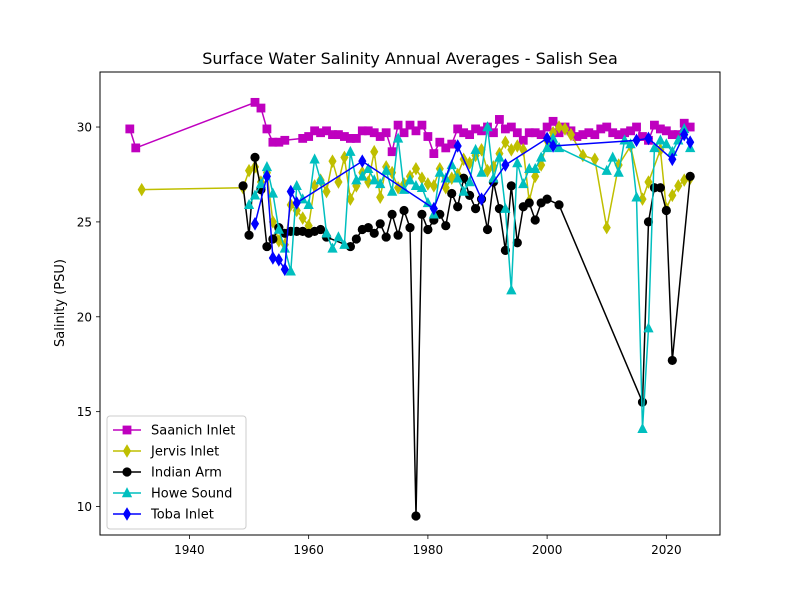 This screenshot has width=800, height=600. I want to click on legend-box, so click(176, 472).